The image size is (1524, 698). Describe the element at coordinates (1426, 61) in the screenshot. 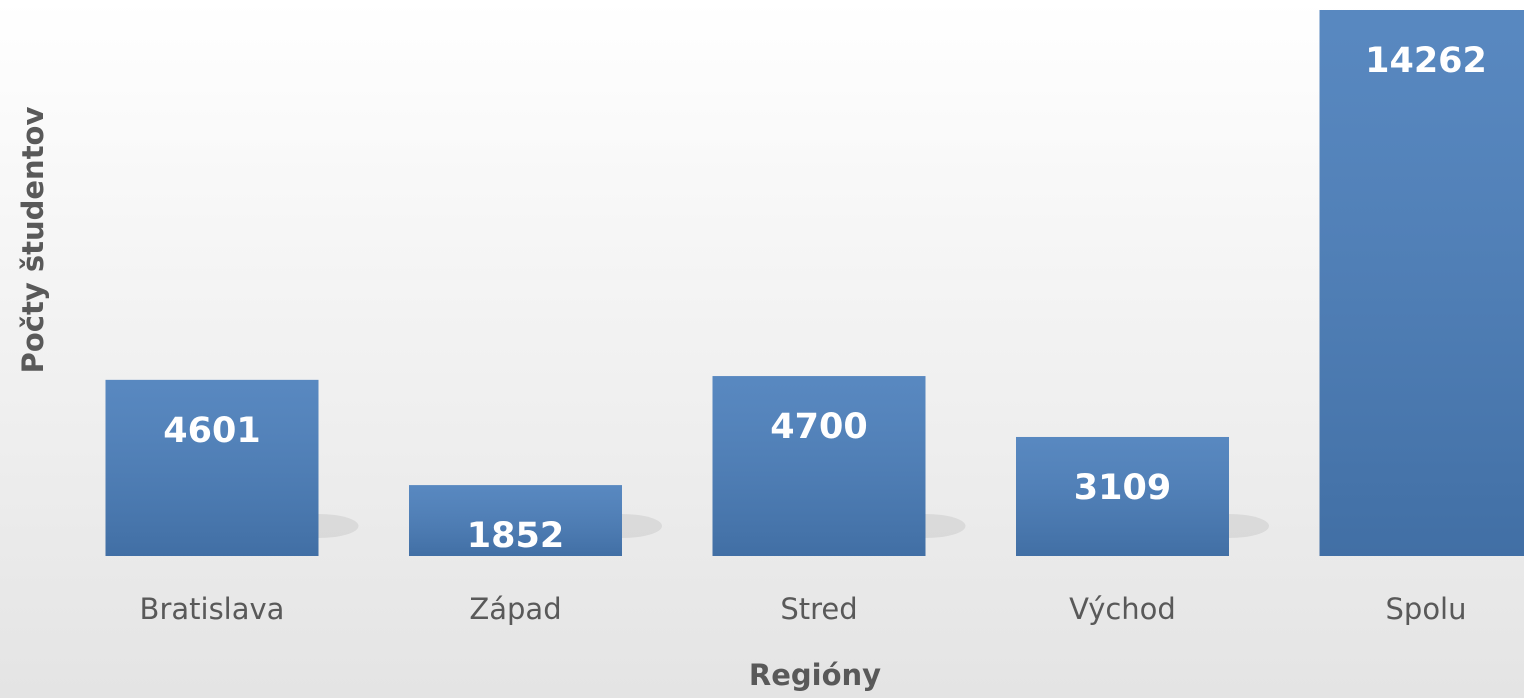

I see `value-label: 14262` at that location.